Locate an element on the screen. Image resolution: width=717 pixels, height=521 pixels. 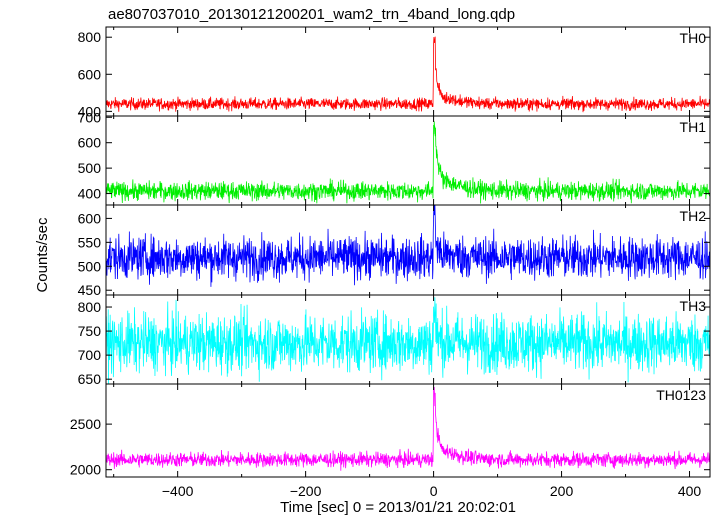
x-tick-label: 400 is located at coordinates (690, 491).